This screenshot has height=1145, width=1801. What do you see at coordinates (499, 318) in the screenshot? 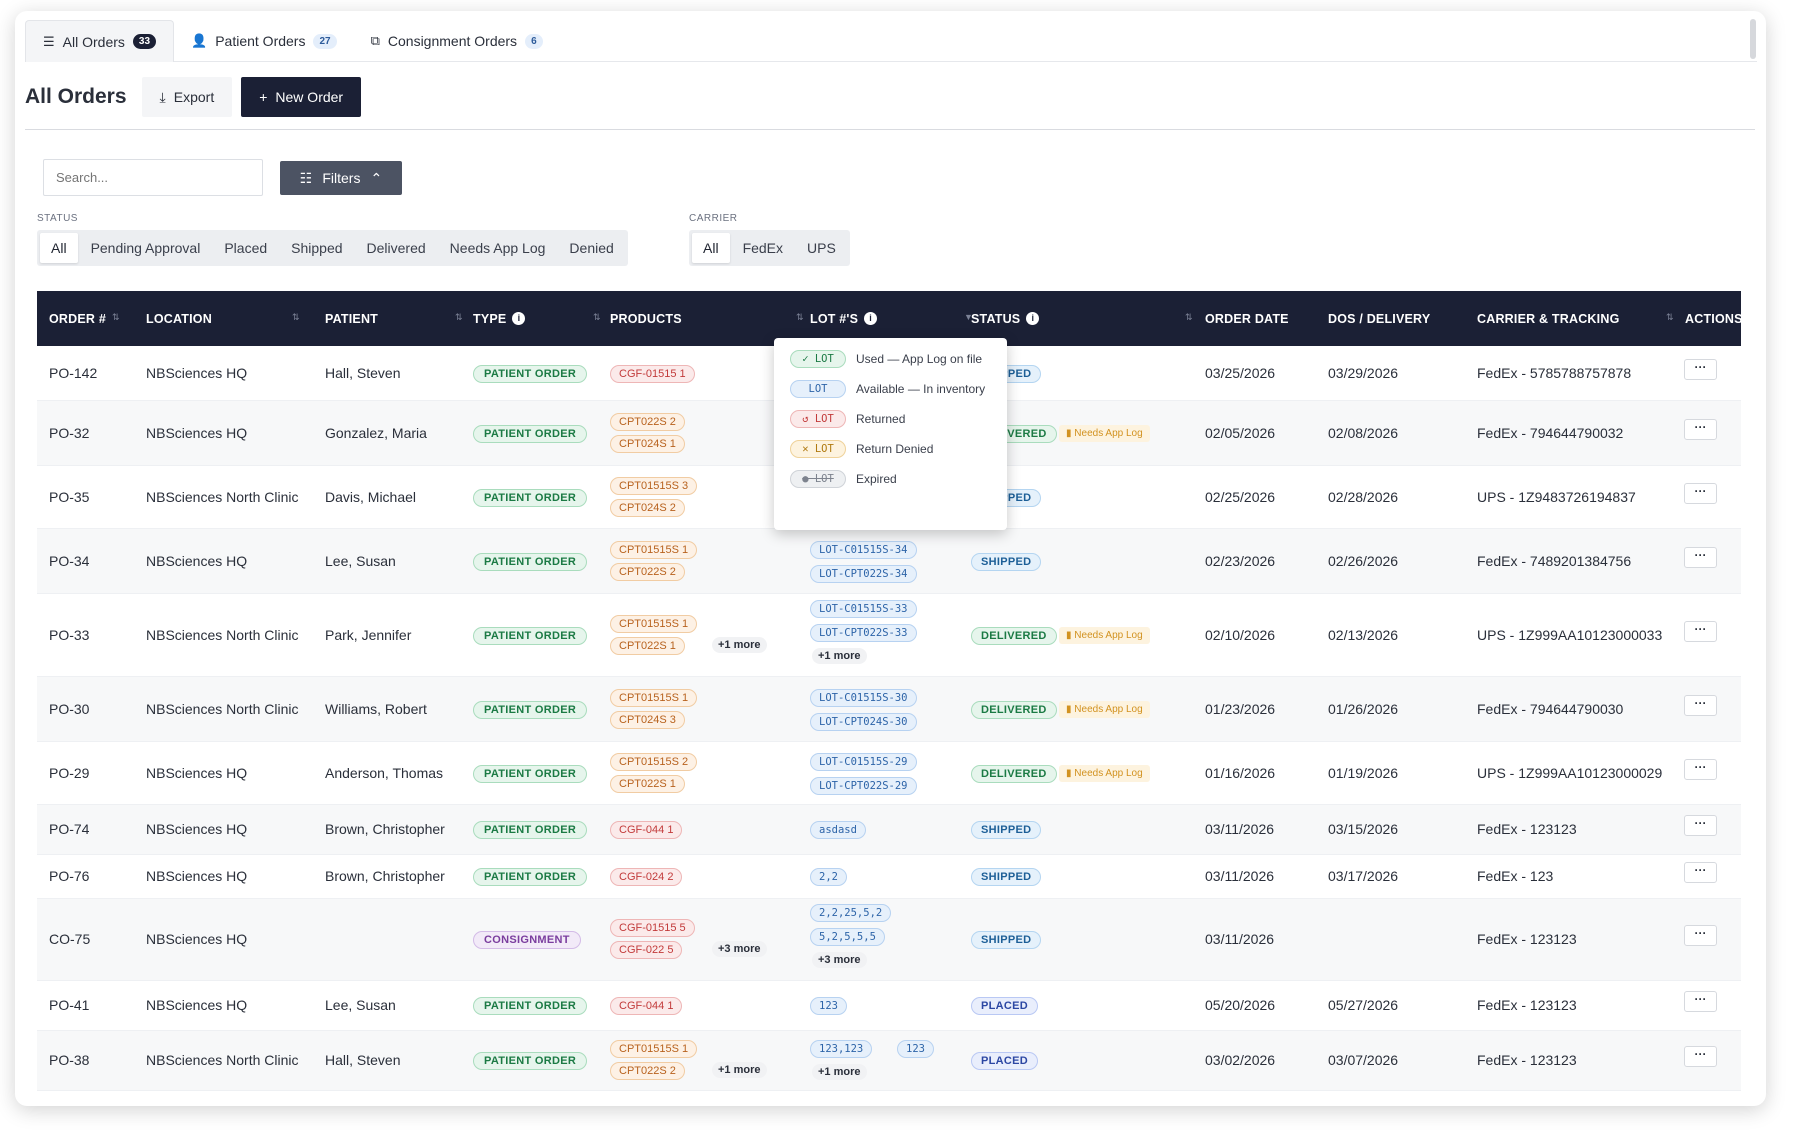
I see `column-header: TYPE i` at bounding box center [499, 318].